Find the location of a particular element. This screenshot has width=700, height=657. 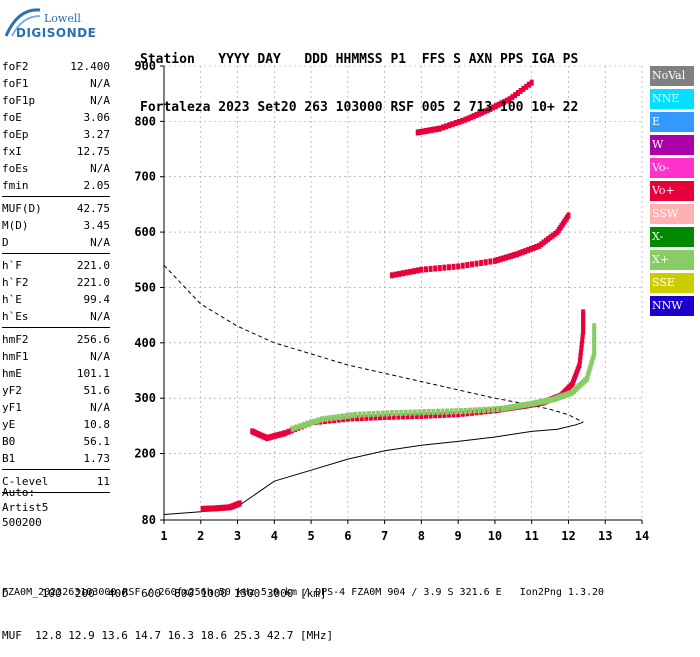

param-value: N/A is located at coordinates (100, 316).